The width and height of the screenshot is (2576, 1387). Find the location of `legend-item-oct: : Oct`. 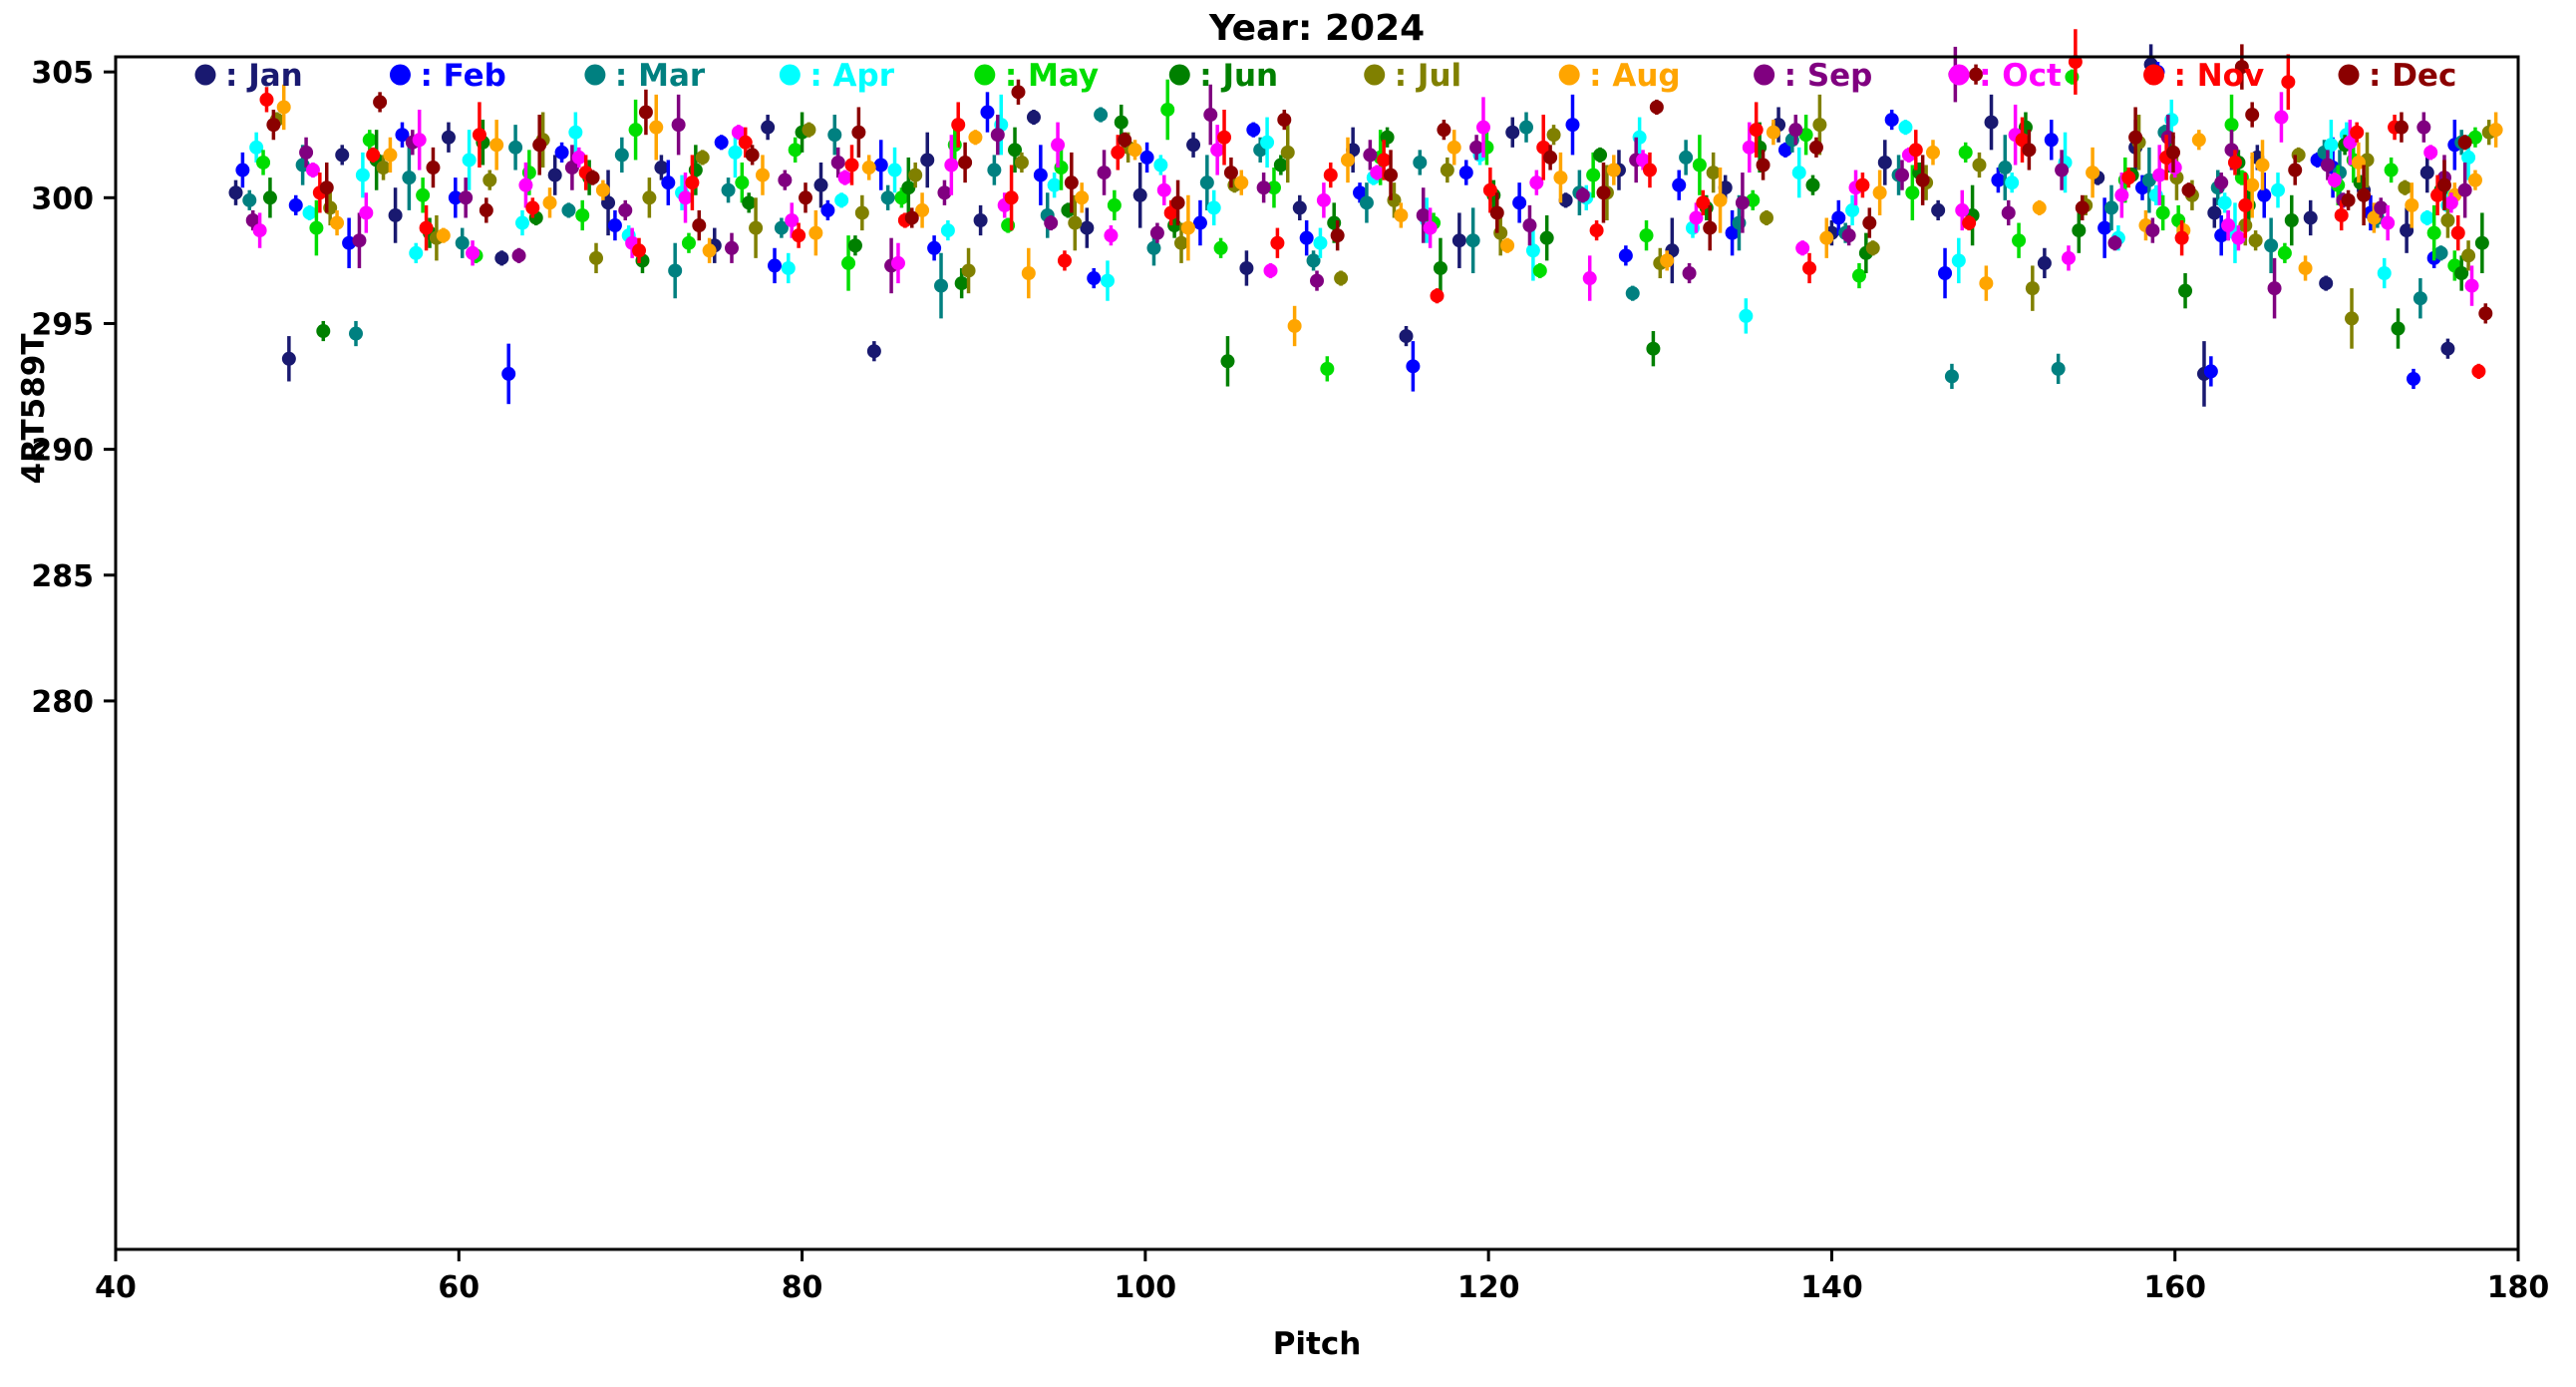

legend-item-oct: : Oct is located at coordinates (2005, 76).